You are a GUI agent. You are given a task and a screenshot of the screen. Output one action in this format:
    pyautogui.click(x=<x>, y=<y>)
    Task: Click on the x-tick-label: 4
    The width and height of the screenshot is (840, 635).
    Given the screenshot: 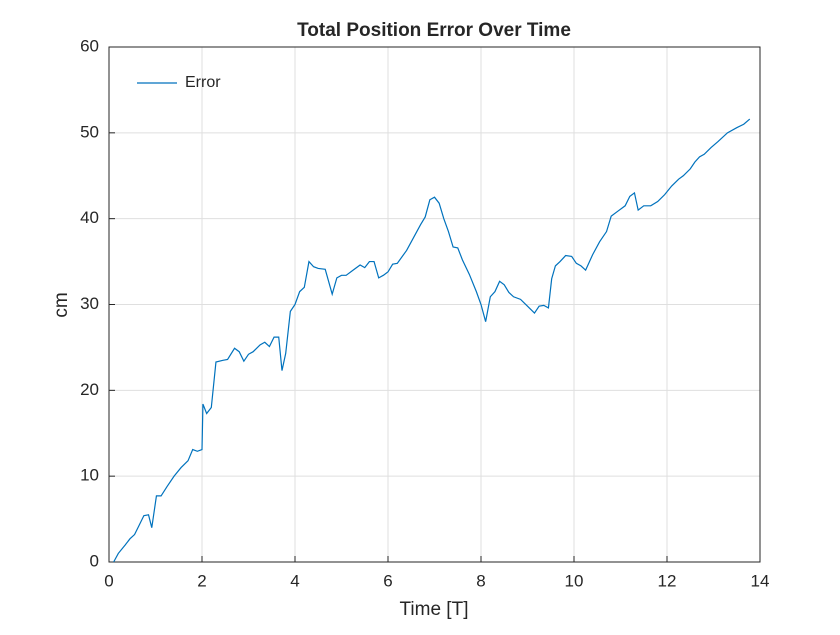 What is the action you would take?
    pyautogui.click(x=294, y=580)
    